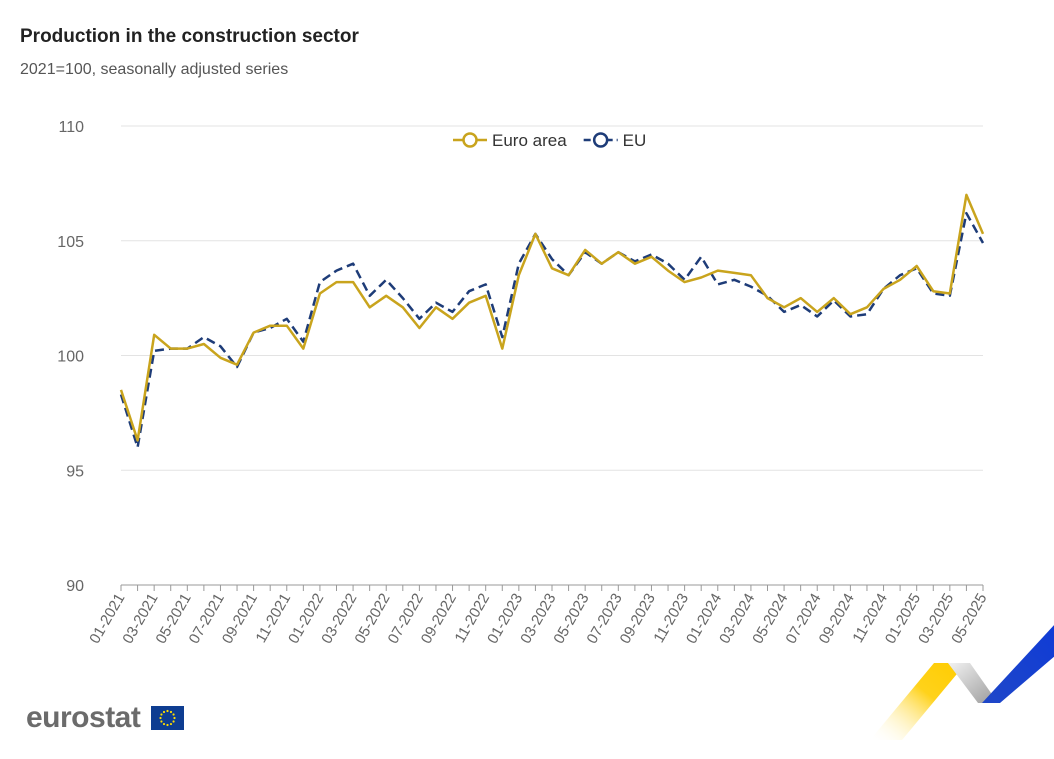  I want to click on y-tick-label: 105, so click(70, 242).